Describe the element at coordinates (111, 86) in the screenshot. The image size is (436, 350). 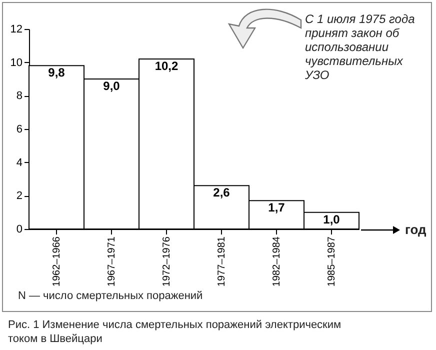
I see `data-label: 9,0` at that location.